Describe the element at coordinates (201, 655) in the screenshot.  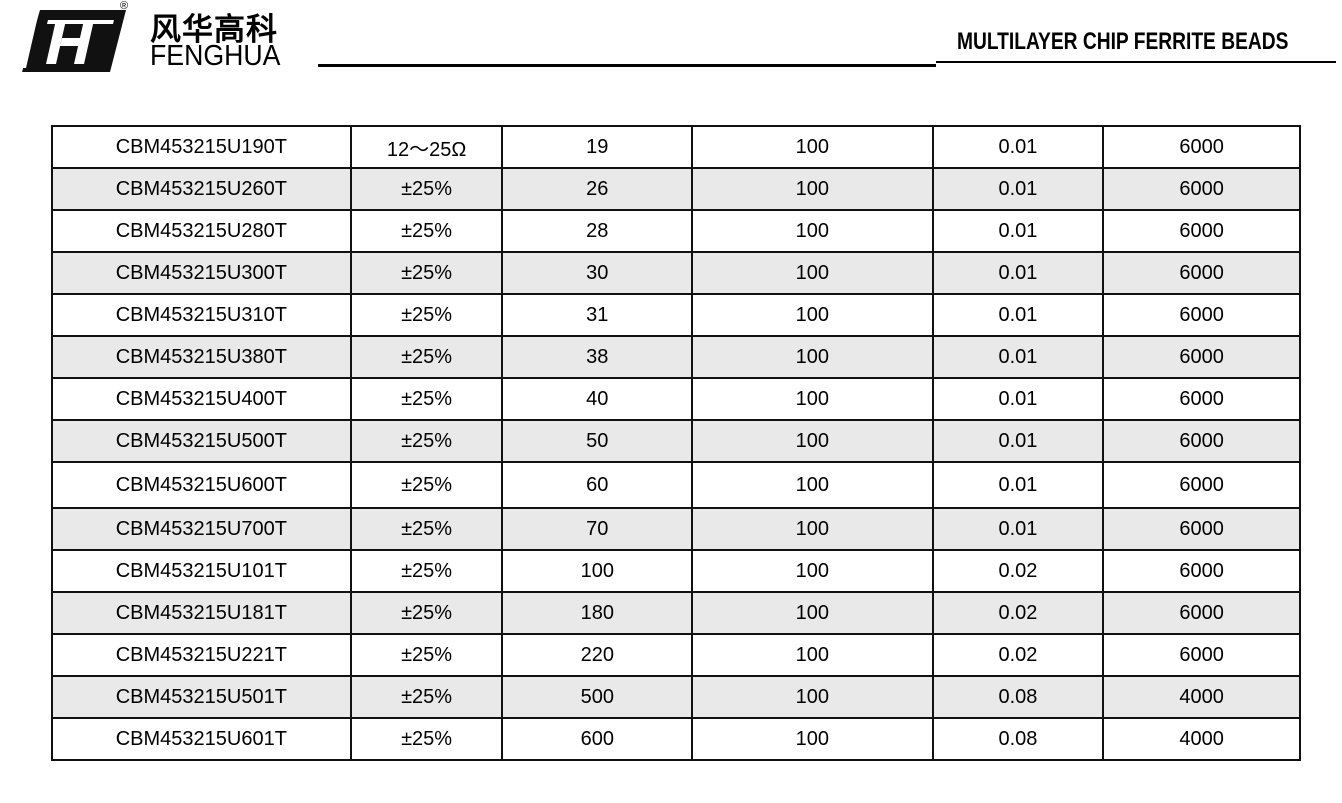
I see `table-cell: CBM453215U221T` at that location.